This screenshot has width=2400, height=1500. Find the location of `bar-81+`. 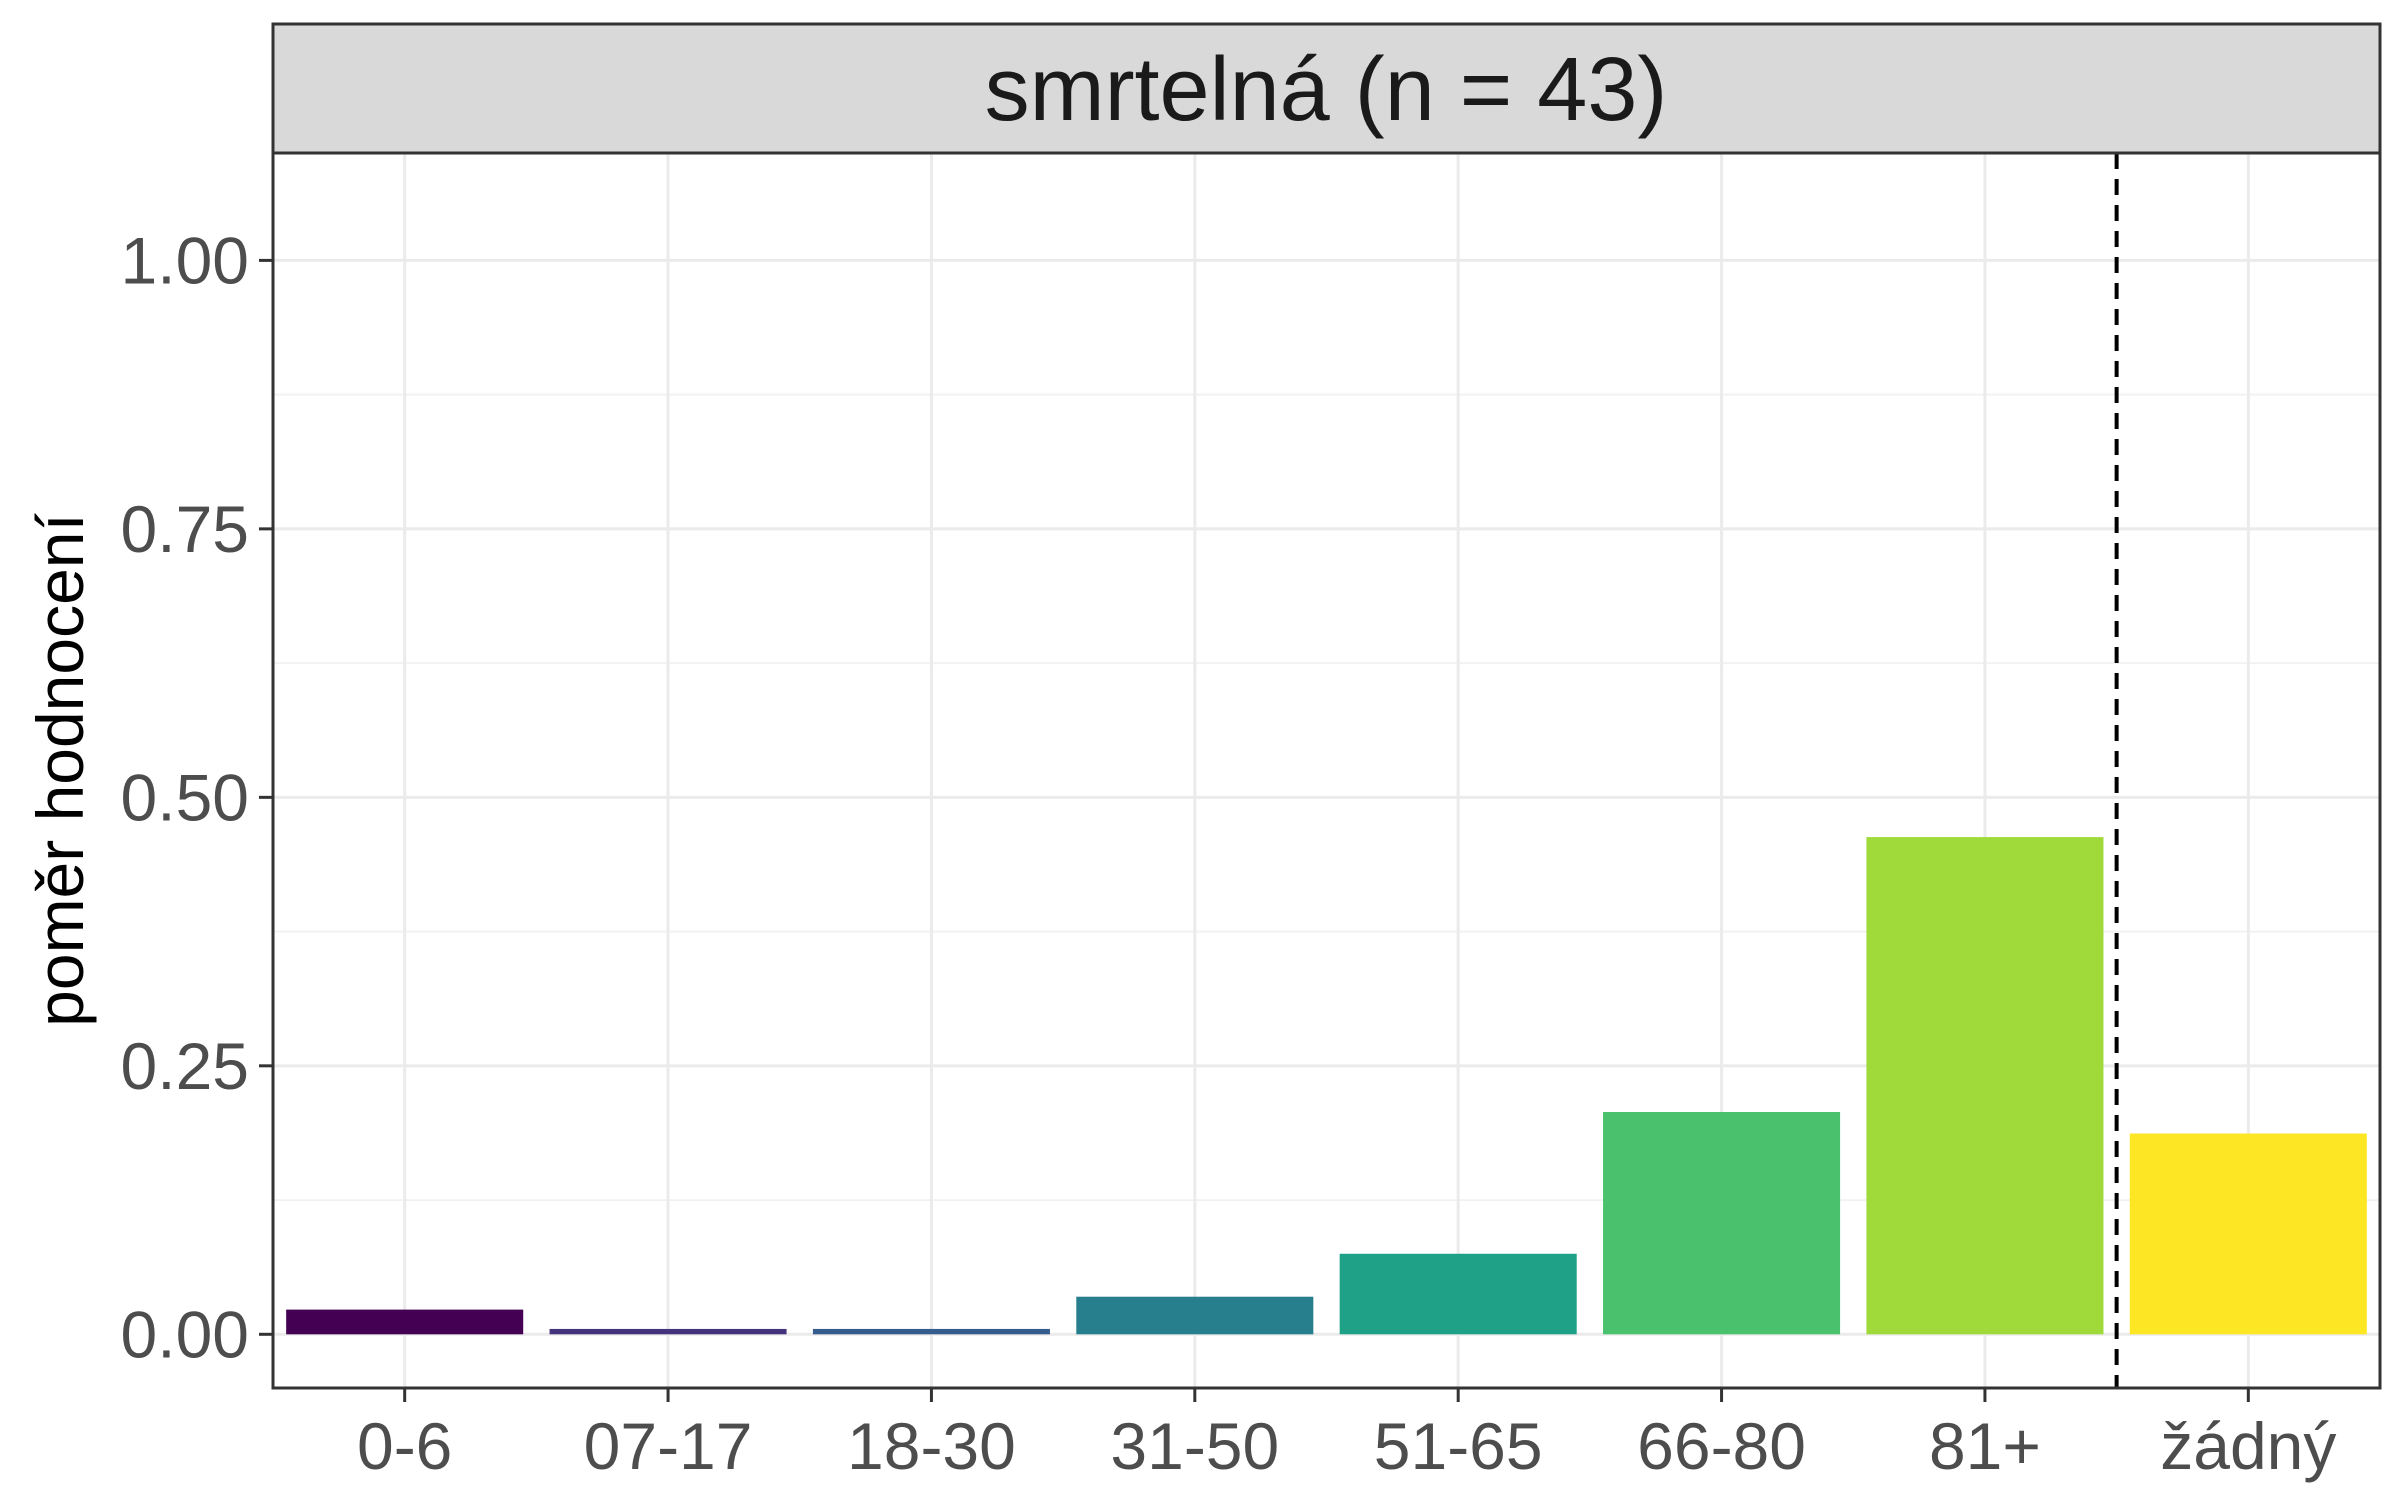

bar-81+ is located at coordinates (1985, 1086).